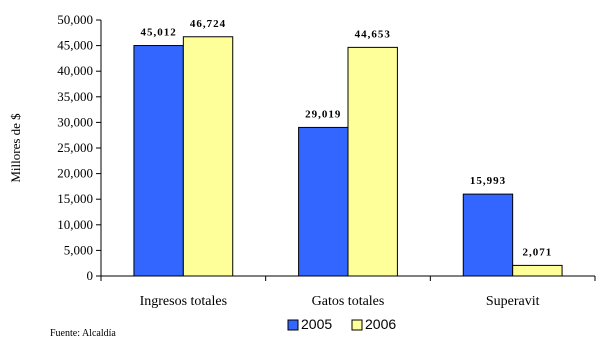 The width and height of the screenshot is (602, 343). What do you see at coordinates (75, 198) in the screenshot?
I see `y-tick-label: 15,000` at bounding box center [75, 198].